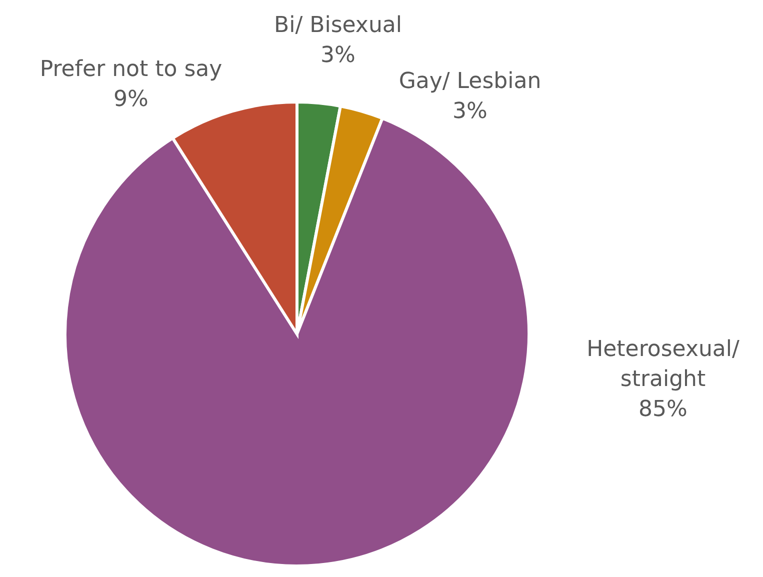 This screenshot has height=577, width=763. What do you see at coordinates (338, 25) in the screenshot?
I see `slice-label: Bi/ Bisexual` at bounding box center [338, 25].